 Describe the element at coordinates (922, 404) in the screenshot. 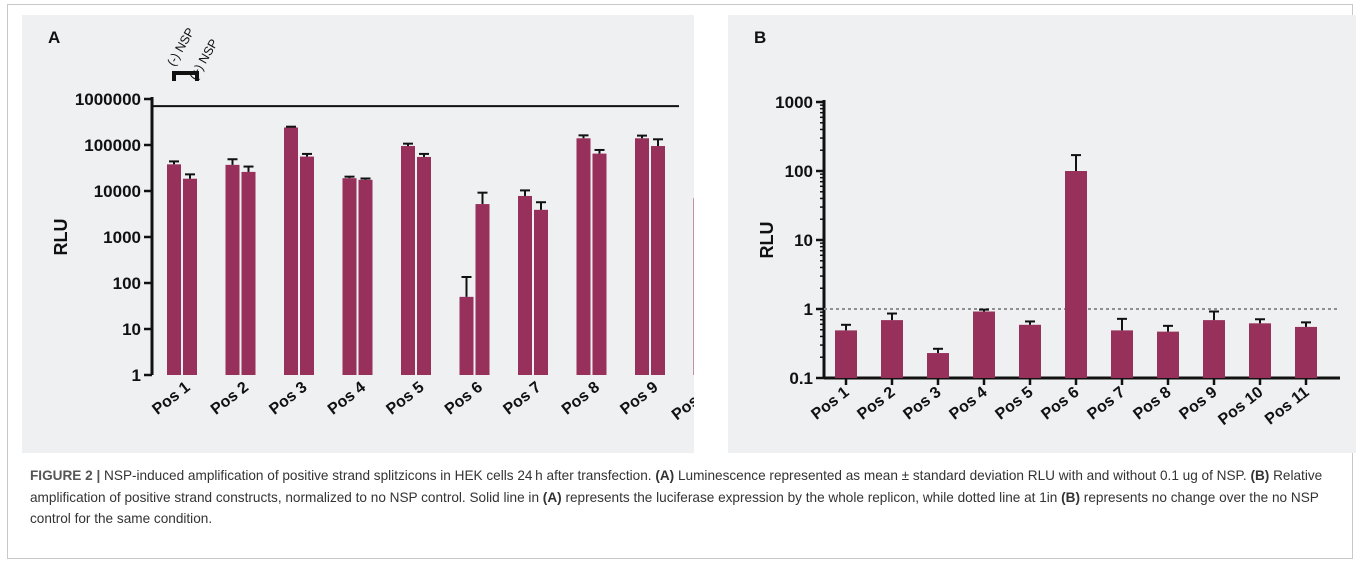

I see `panel-b-category-label: Pos 3` at that location.